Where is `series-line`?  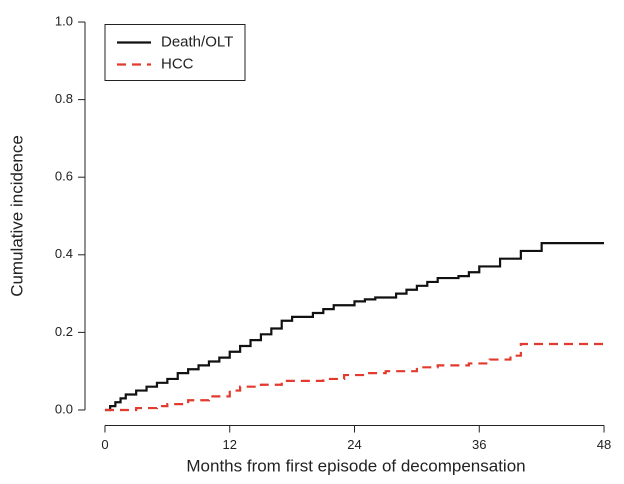 series-line is located at coordinates (354, 377).